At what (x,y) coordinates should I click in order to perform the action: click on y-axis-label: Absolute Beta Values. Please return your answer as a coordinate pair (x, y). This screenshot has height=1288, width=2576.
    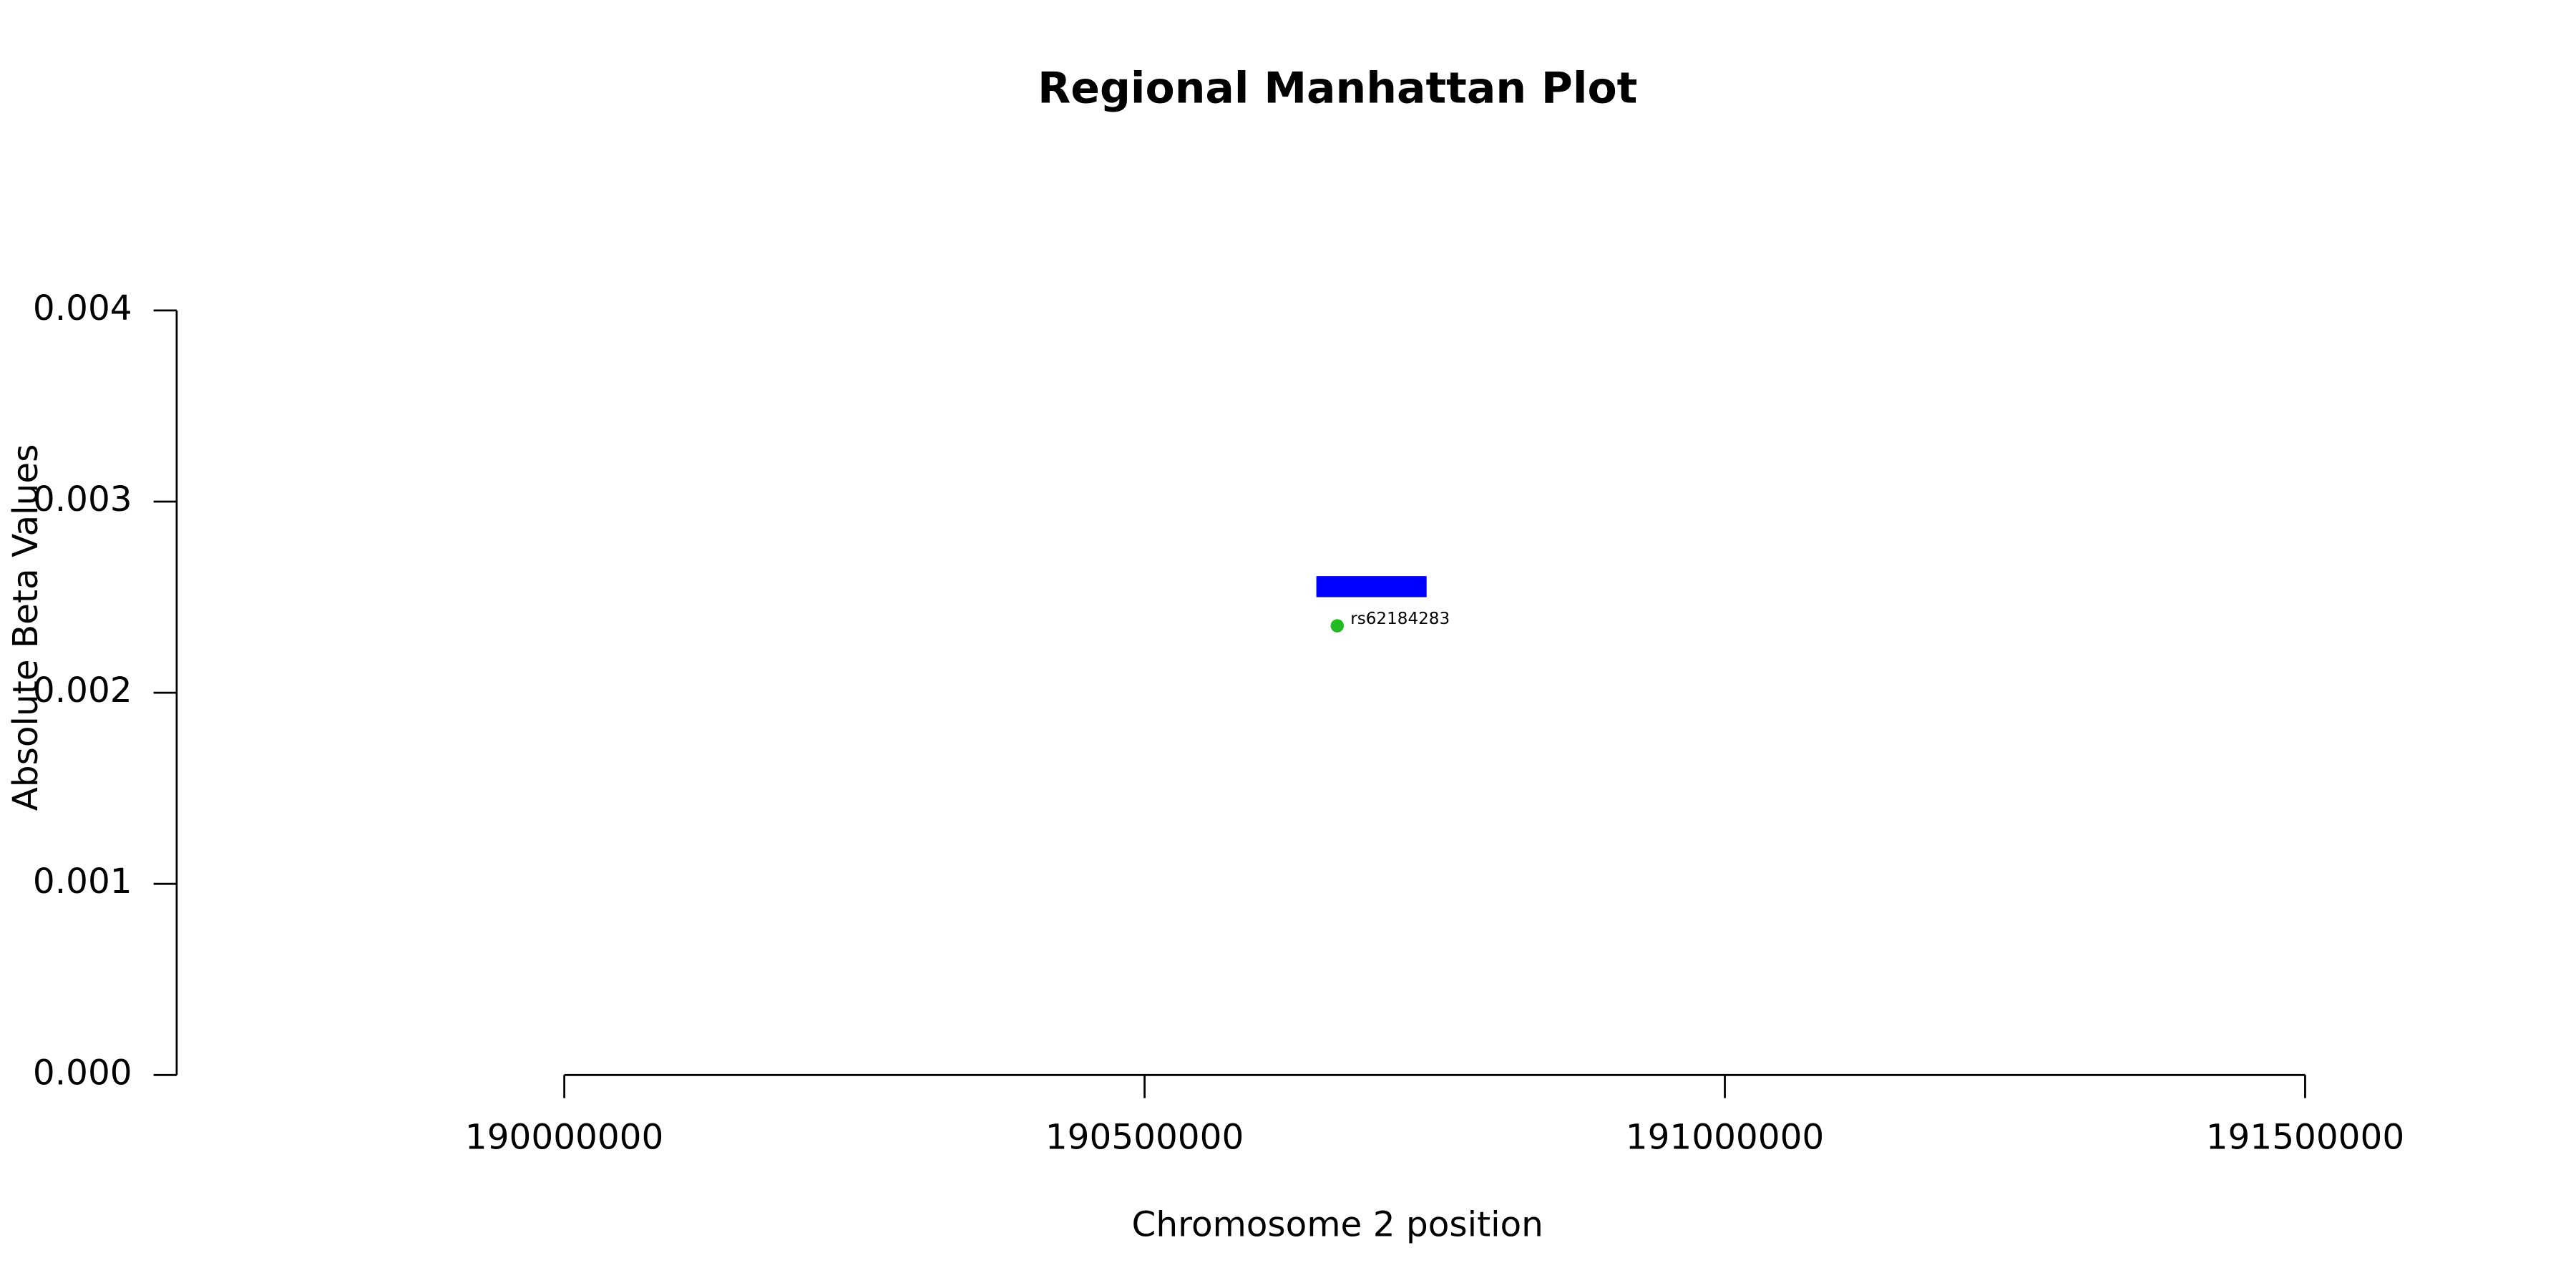
    Looking at the image, I should click on (26, 627).